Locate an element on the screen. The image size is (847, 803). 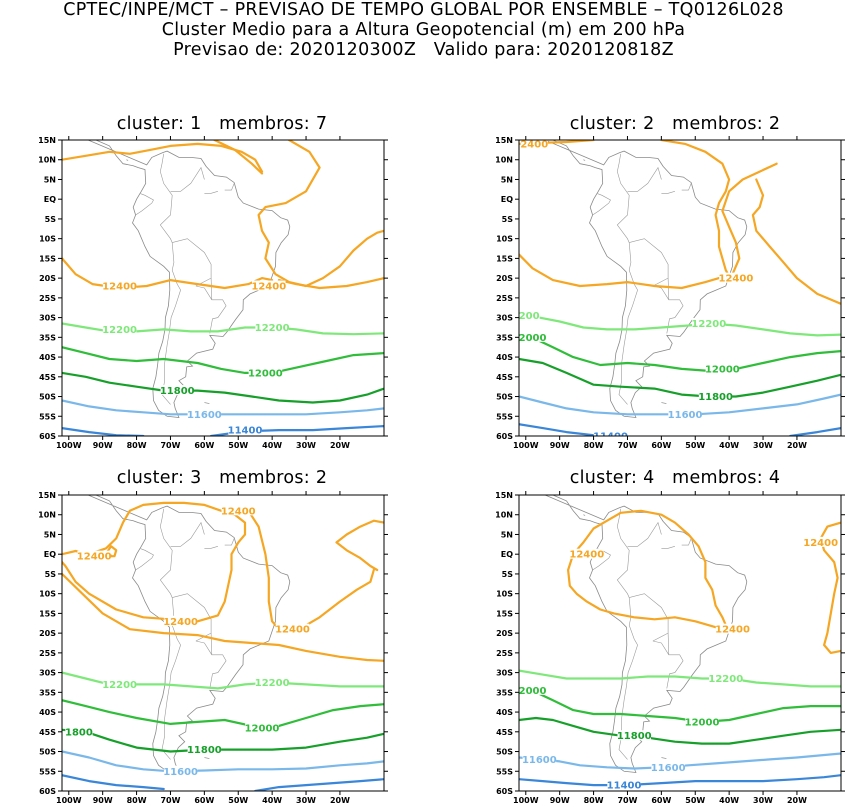
lon-tick-label: 40W is located at coordinates (729, 799).